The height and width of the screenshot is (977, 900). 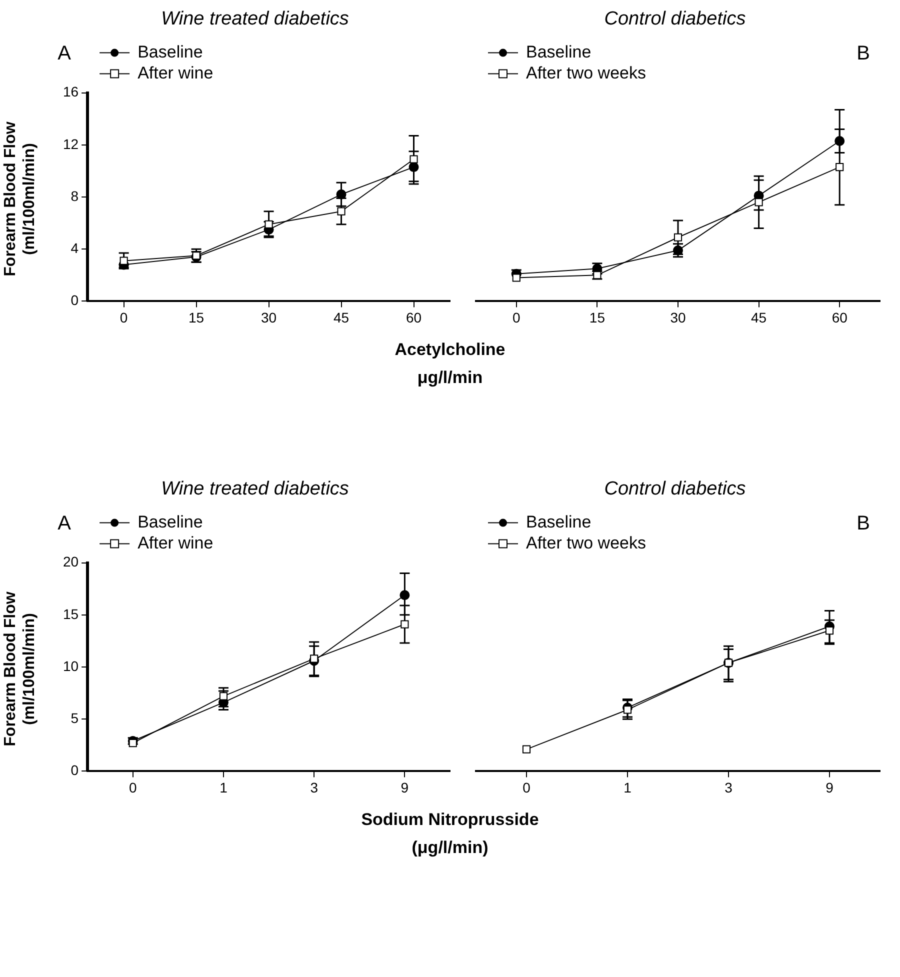 What do you see at coordinates (70, 666) in the screenshot?
I see `y-tick-label: 10` at bounding box center [70, 666].